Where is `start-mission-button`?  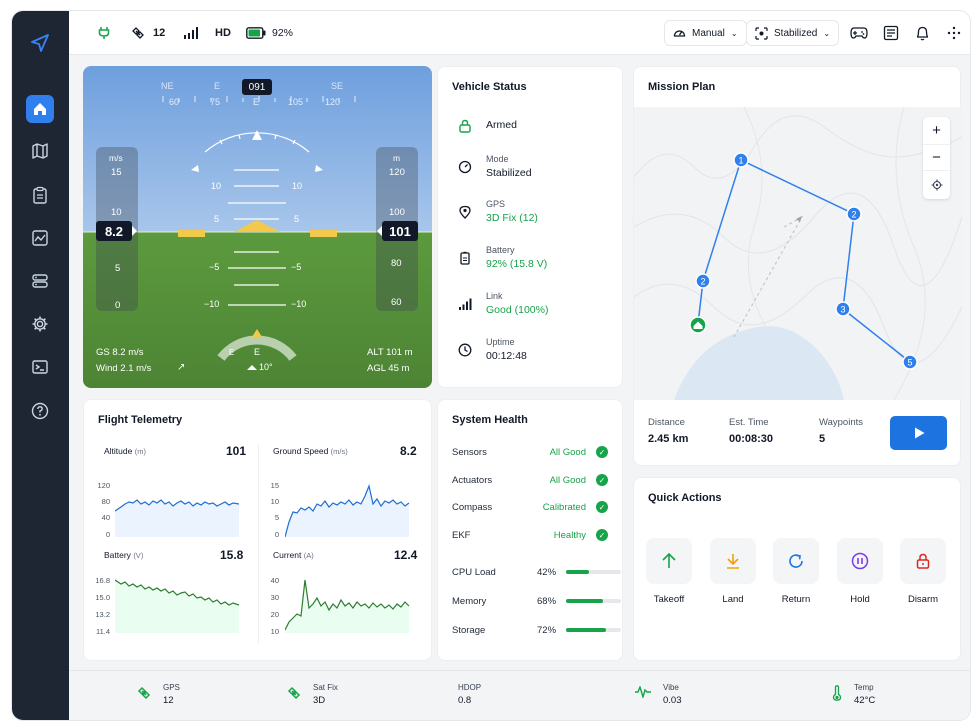 start-mission-button is located at coordinates (918, 433).